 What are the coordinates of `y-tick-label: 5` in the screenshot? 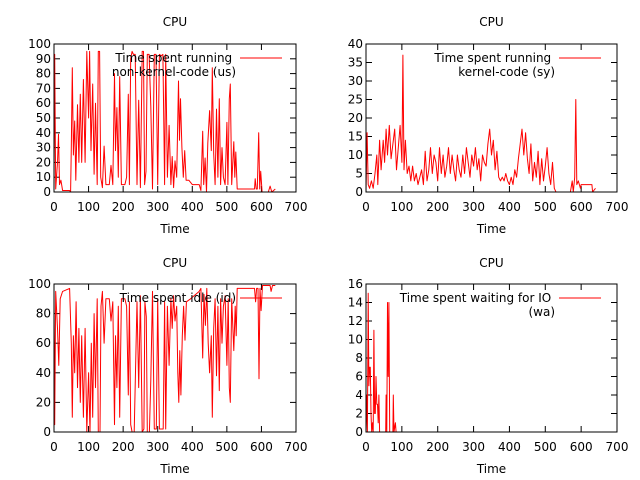 It's located at (359, 174).